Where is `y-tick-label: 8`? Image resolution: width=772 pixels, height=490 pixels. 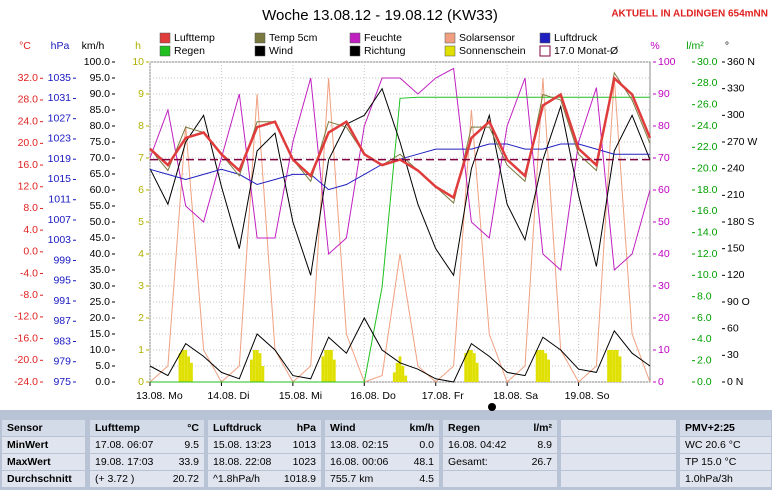 y-tick-label: 8 is located at coordinates (141, 126).